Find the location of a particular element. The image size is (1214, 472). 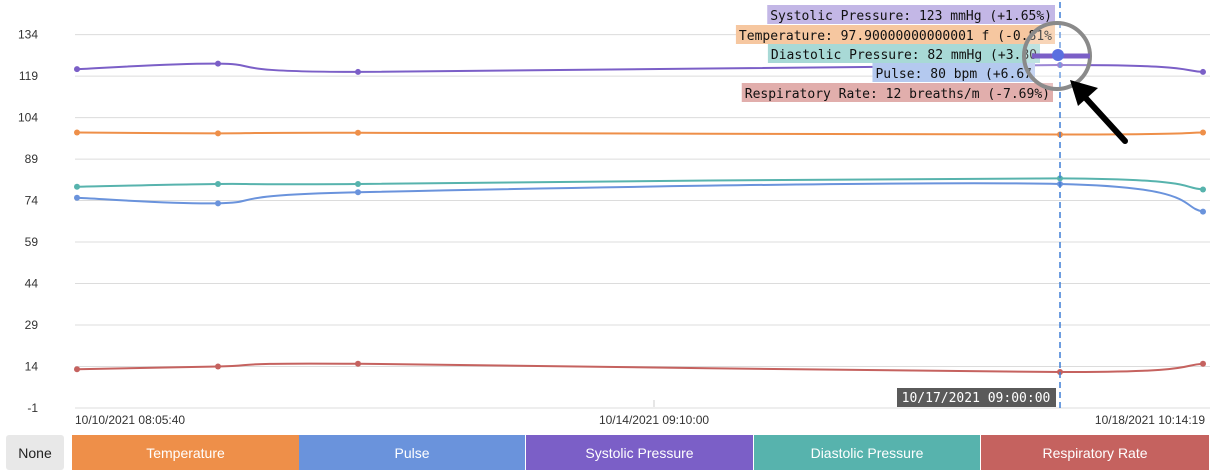

tooltip-text-systolic: Systolic Pressure: 123 mmHg (+1.65%) is located at coordinates (911, 16).